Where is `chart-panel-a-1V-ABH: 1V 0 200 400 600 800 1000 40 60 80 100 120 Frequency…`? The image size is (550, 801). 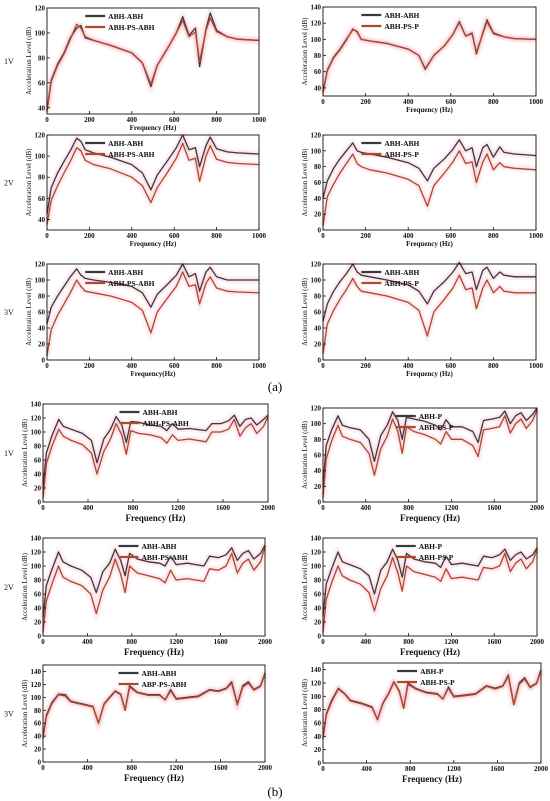 chart-panel-a-1V-ABH: 1V 0 200 400 600 800 1000 40 60 80 100 120 Frequency… is located at coordinates (135, 69).